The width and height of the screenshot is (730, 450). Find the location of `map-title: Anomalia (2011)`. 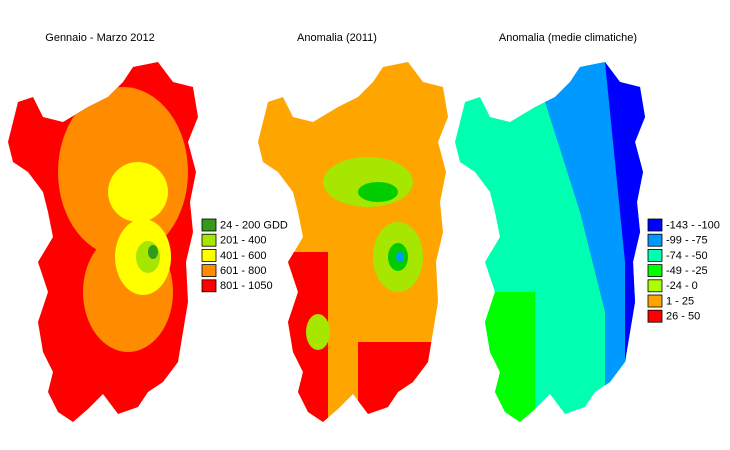

map-title: Anomalia (2011) is located at coordinates (337, 38).